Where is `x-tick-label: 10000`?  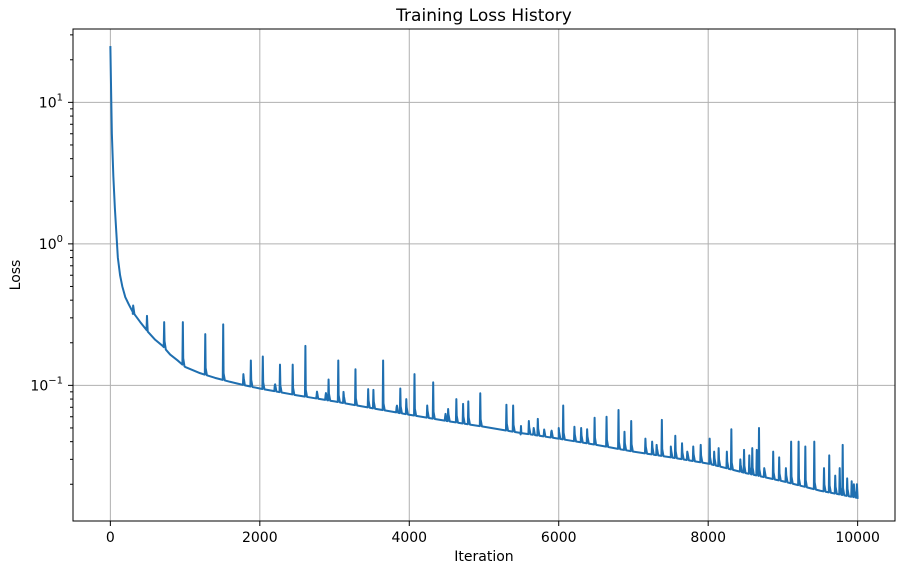 x-tick-label: 10000 is located at coordinates (857, 538).